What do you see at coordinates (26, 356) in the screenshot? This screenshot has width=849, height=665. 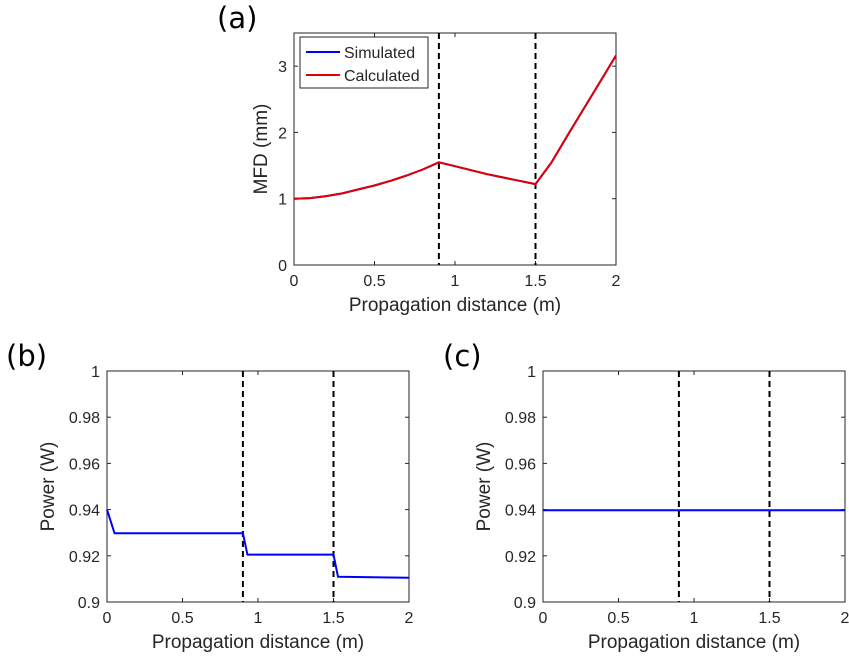 I see `panel-label: (b)` at bounding box center [26, 356].